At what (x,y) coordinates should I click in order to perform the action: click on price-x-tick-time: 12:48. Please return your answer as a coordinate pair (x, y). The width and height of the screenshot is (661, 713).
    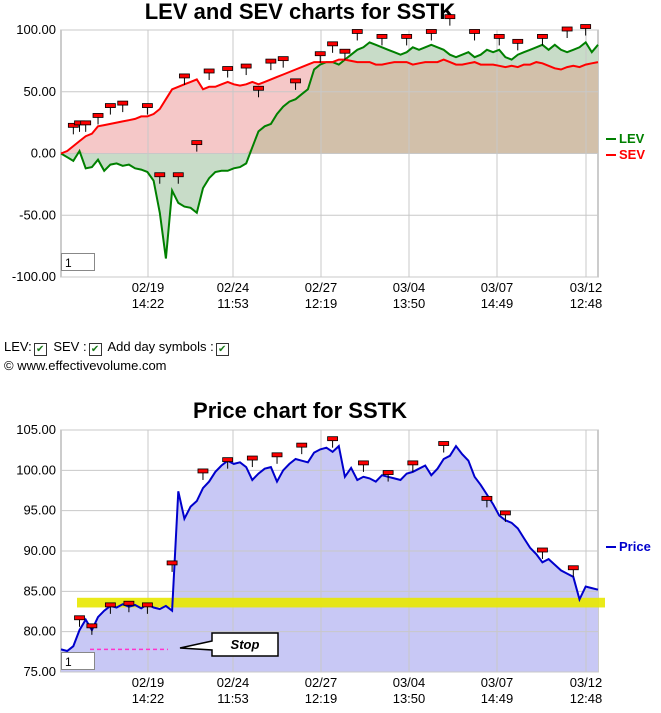
    Looking at the image, I should click on (586, 698).